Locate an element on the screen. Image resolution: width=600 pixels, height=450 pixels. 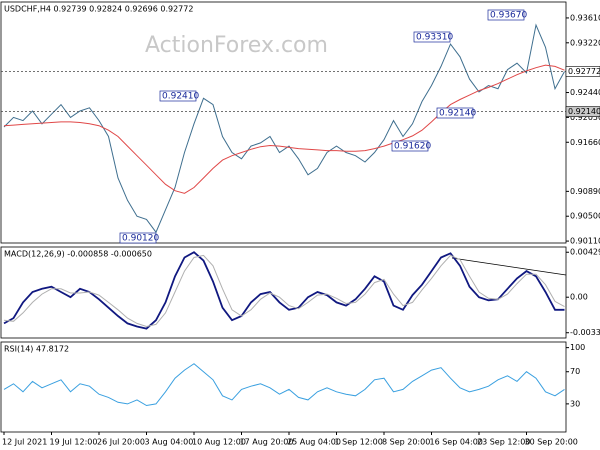
panel-title: MACD(12,26,9) -0.000858 -0.000650 is located at coordinates (78, 254).